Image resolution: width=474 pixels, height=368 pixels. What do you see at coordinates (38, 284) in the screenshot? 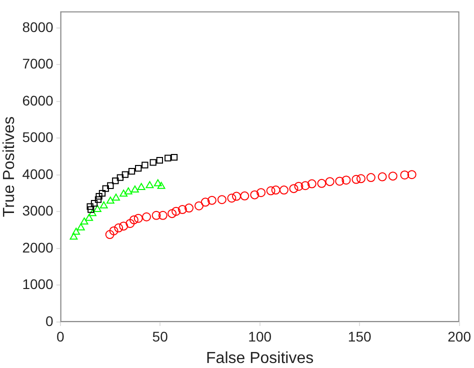
I see `y-tick-label: 1000` at bounding box center [38, 284].